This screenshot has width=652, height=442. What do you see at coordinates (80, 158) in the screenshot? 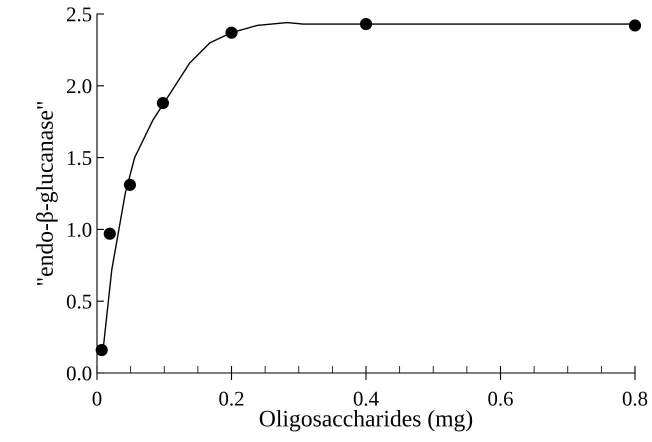
I see `y-tick-label: 1.5` at bounding box center [80, 158].